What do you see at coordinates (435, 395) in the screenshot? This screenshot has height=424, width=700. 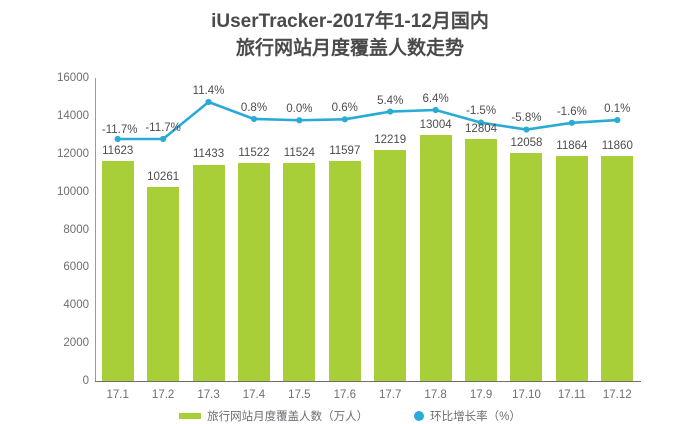 I see `x-axis-tick-label: 17.8` at bounding box center [435, 395].